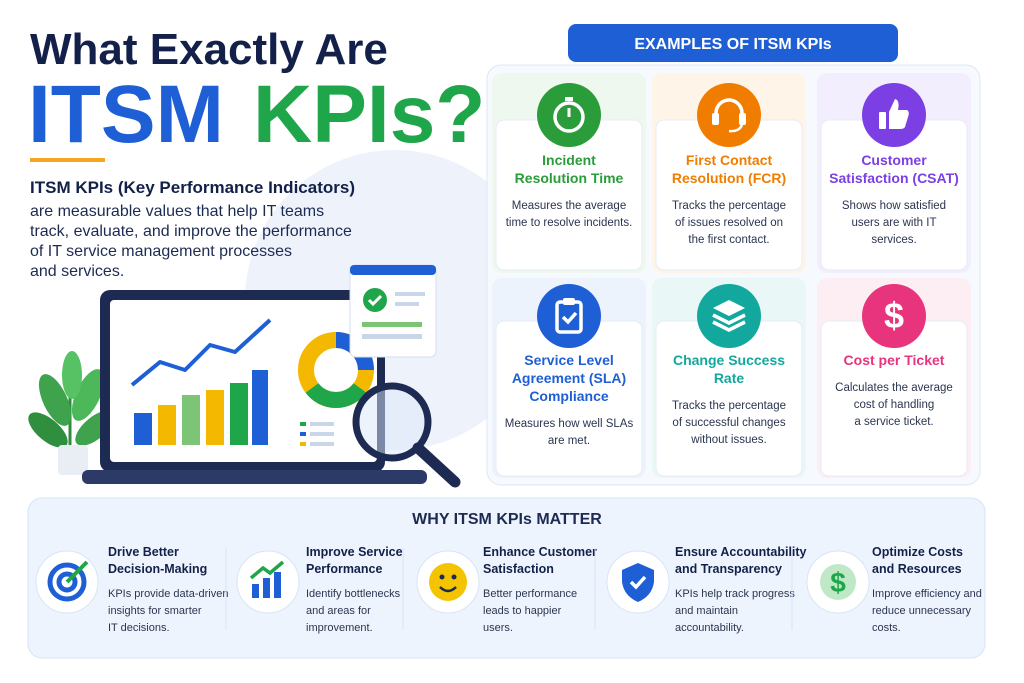  I want to click on why-desc: IT decisions., so click(139, 628).